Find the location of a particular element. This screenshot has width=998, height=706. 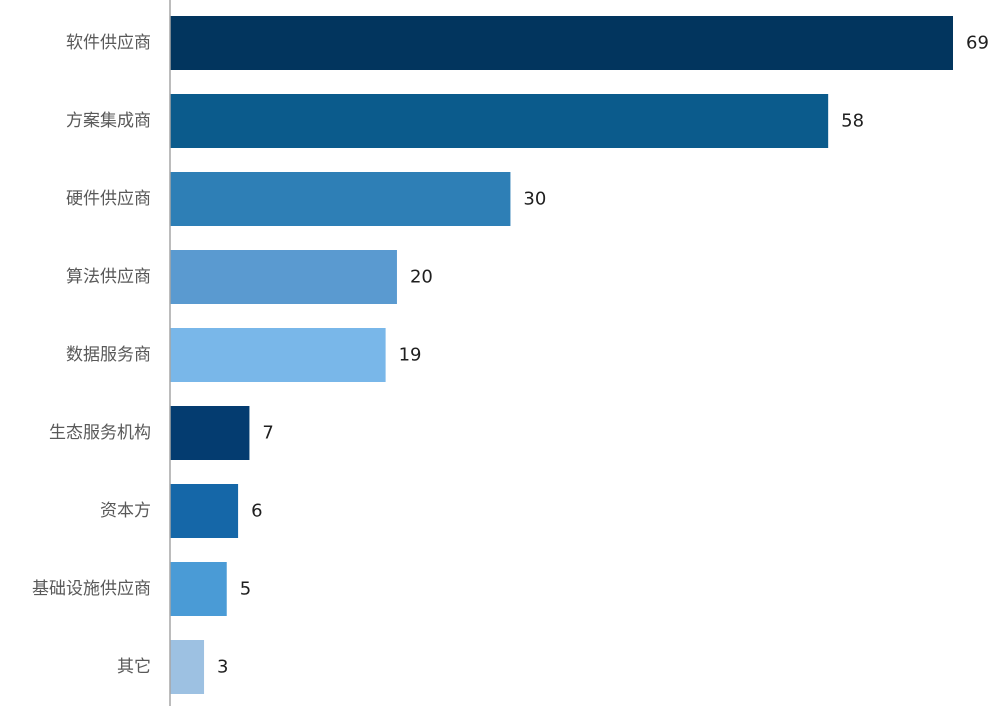

category-label: 软件供应商 is located at coordinates (108, 43).